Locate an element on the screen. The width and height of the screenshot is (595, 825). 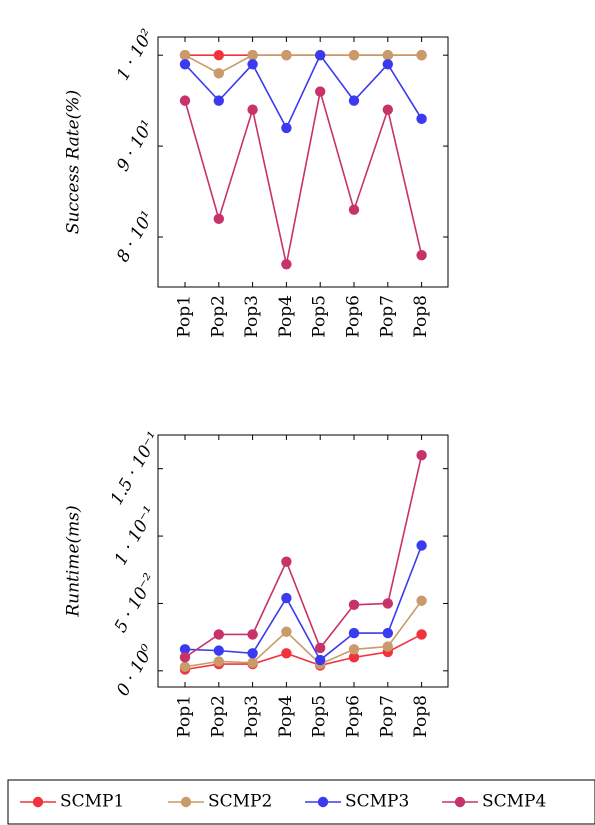
y-tick-label: 0 · 10⁰ is located at coordinates (135, 670).